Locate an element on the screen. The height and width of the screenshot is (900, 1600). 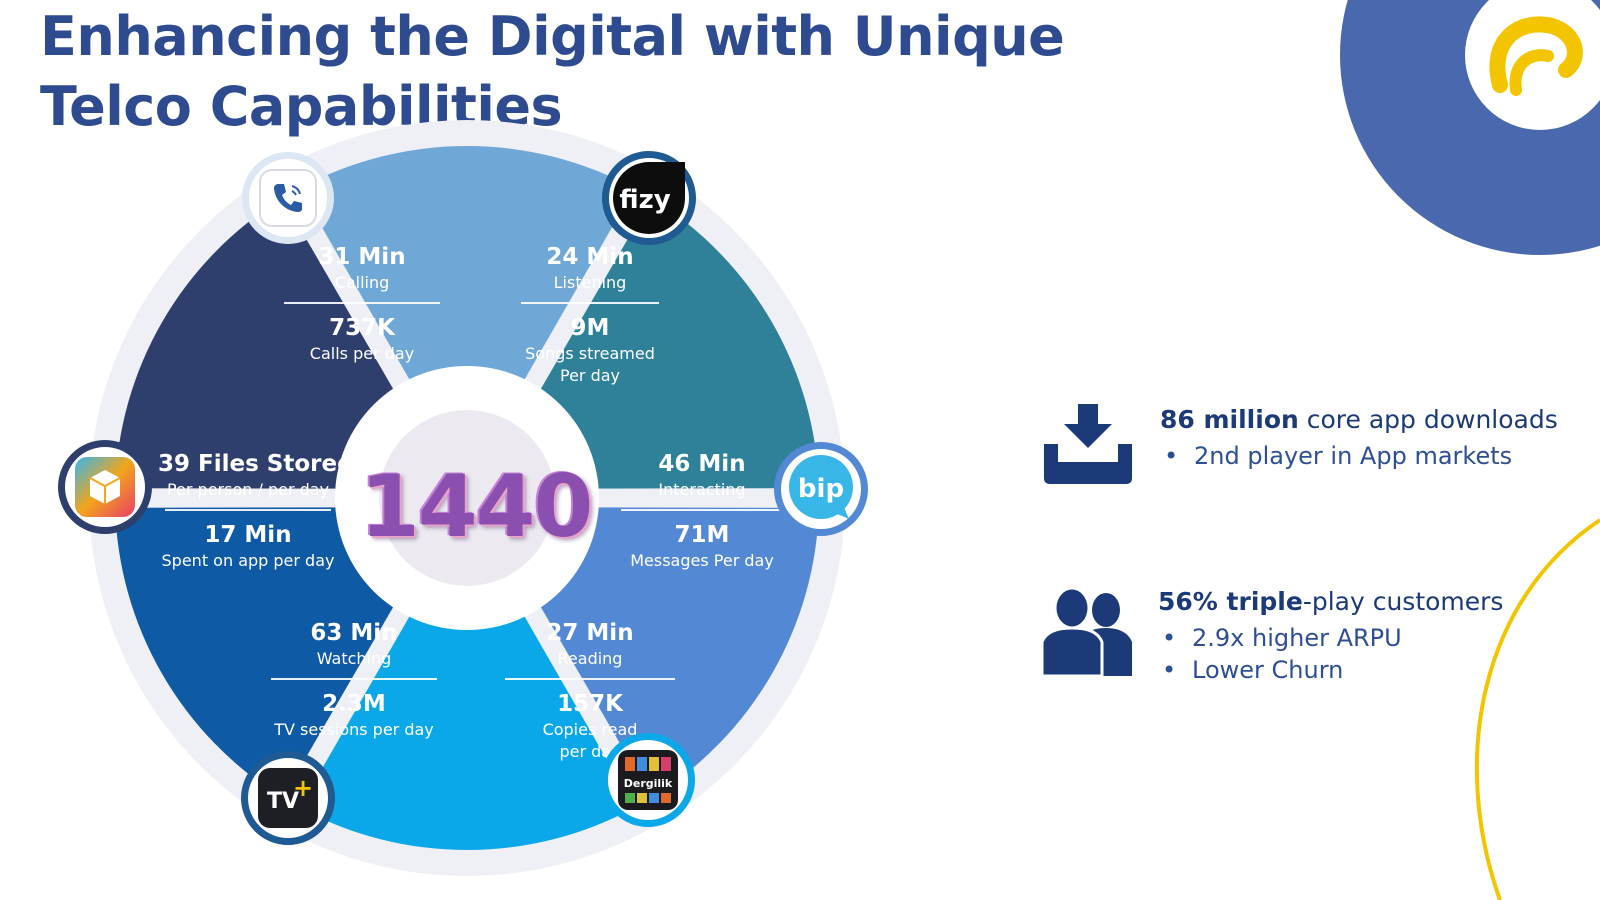
listening-stat-label: Songs streamed Per day is located at coordinates (590, 364).